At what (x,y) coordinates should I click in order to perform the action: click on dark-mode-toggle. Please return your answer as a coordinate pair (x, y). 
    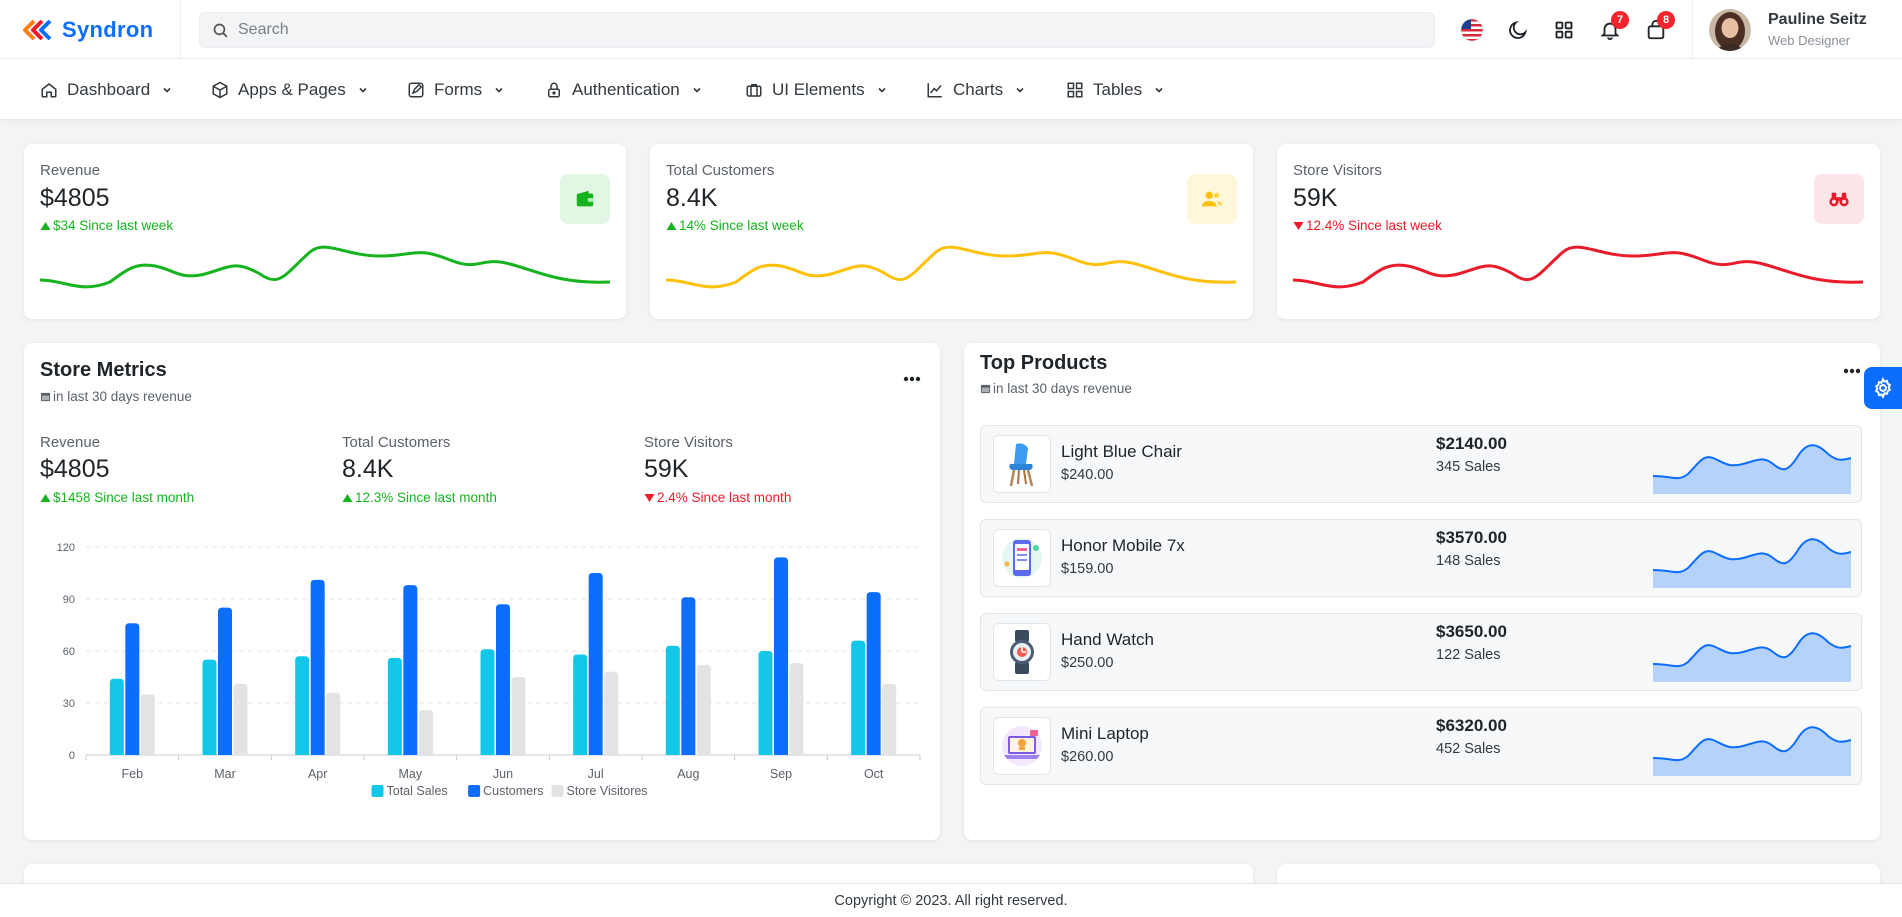
    Looking at the image, I should click on (1518, 30).